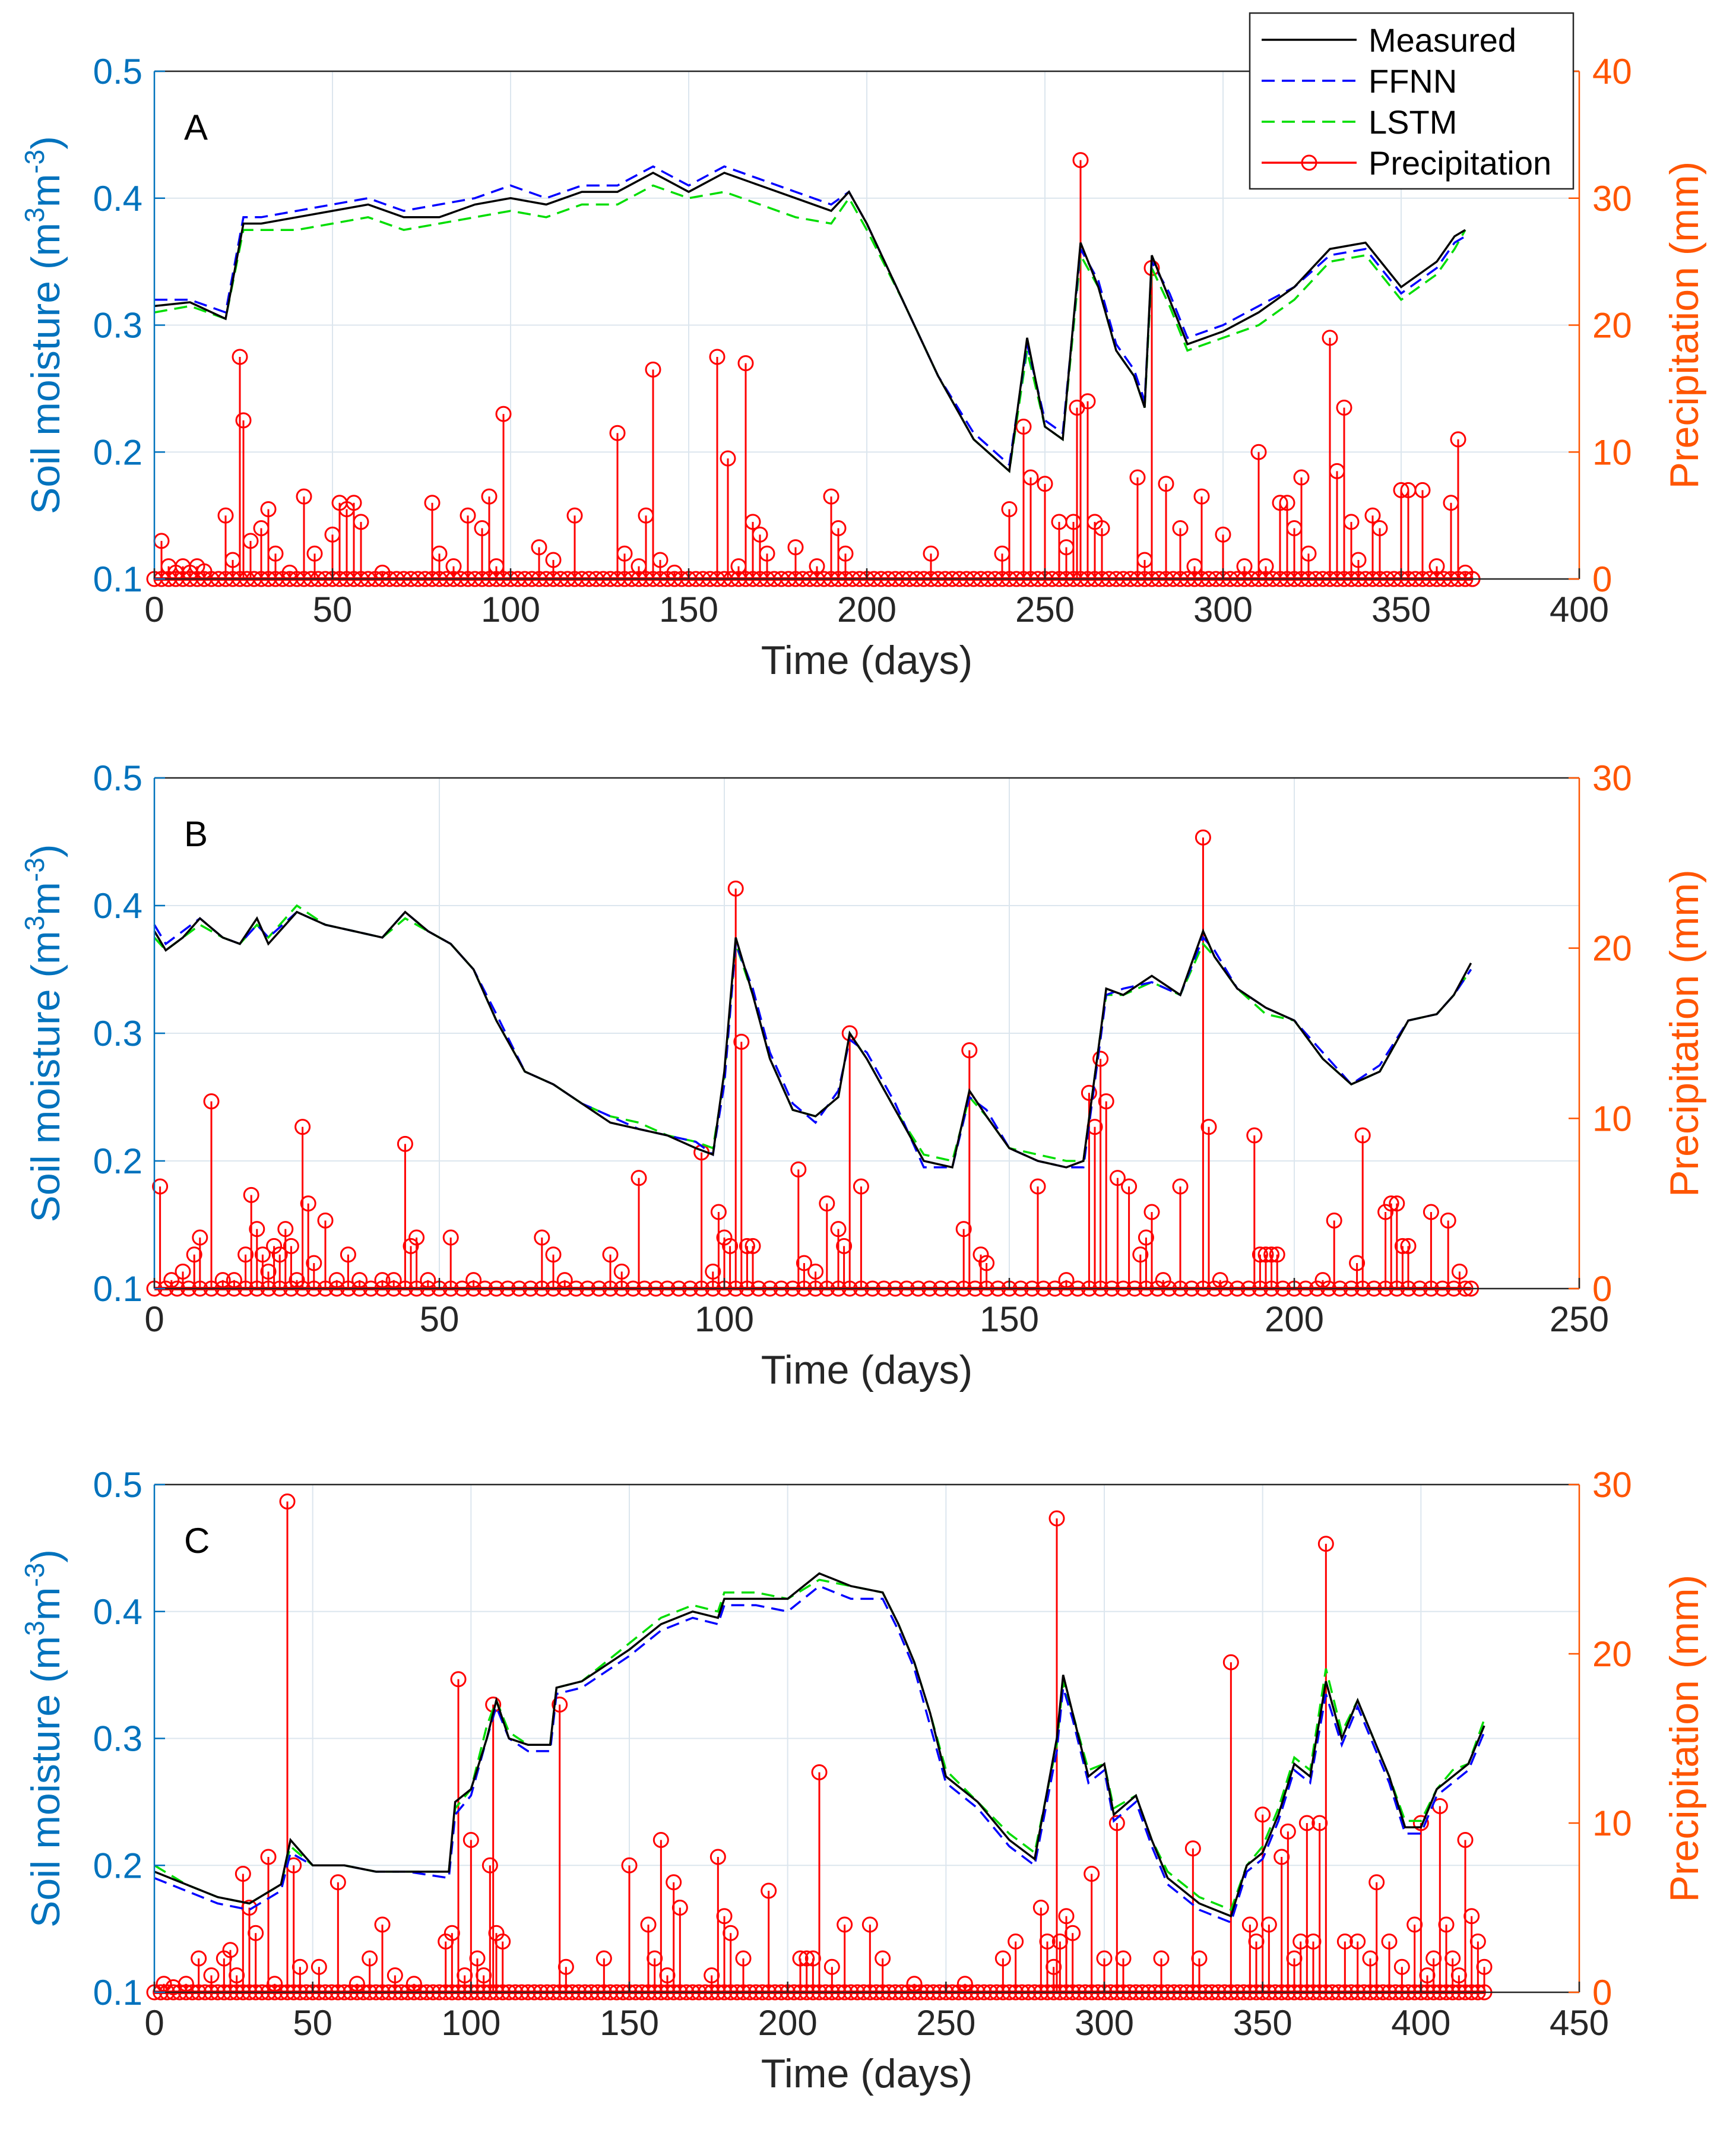  What do you see at coordinates (1602, 1289) in the screenshot?
I see `y-right-tick-label: 0` at bounding box center [1602, 1289].